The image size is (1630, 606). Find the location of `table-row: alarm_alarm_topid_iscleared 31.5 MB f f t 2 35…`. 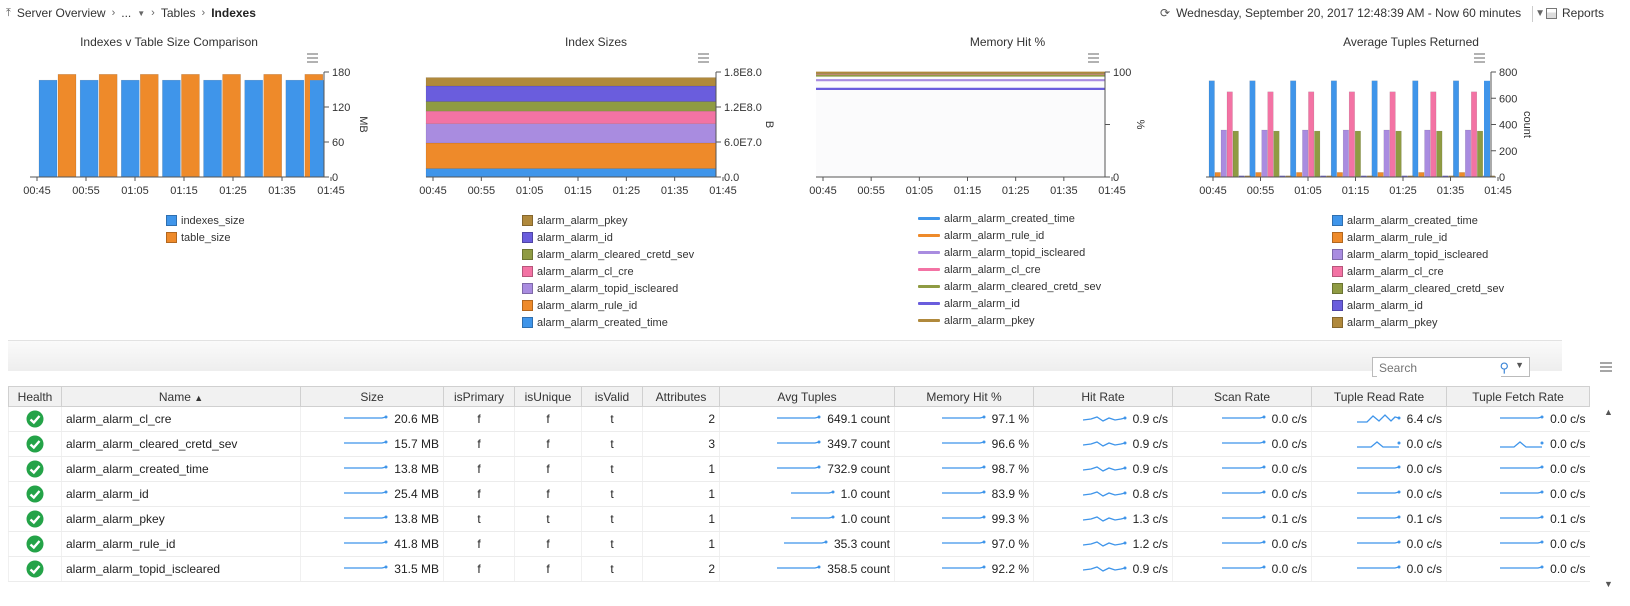

table-row: alarm_alarm_topid_iscleared 31.5 MB f f t 2 35… is located at coordinates (799, 569).